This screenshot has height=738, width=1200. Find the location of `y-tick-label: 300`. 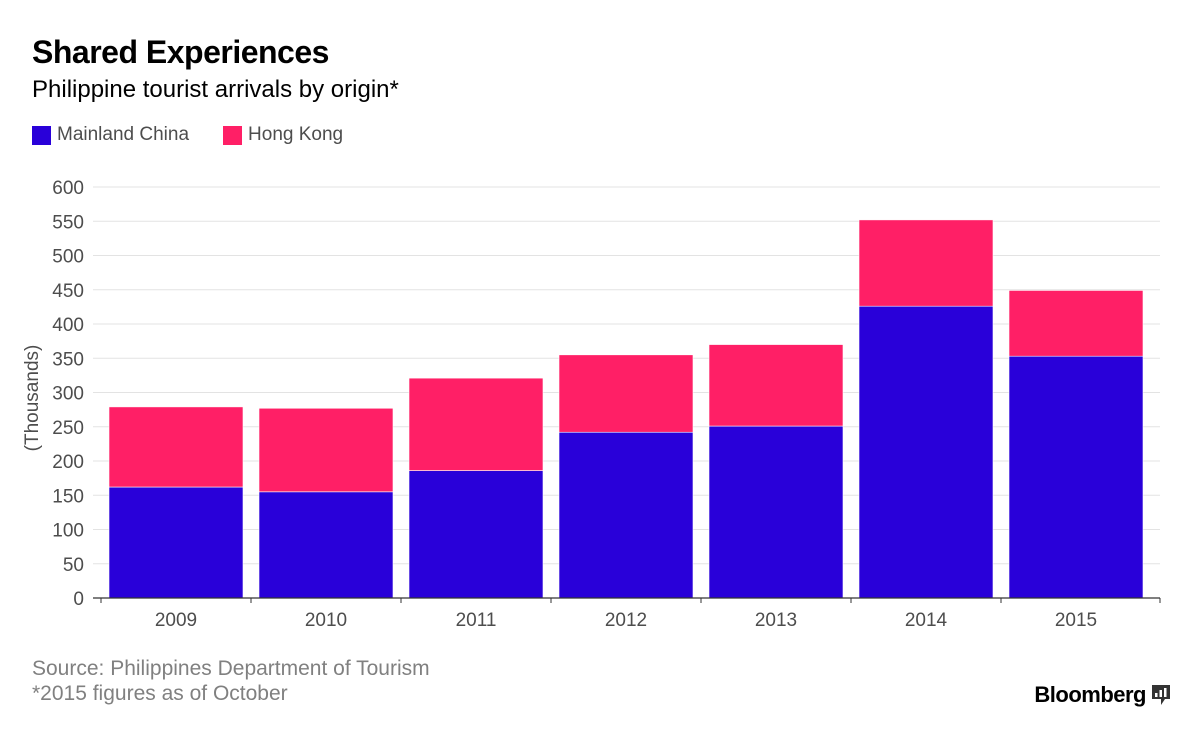

y-tick-label: 300 is located at coordinates (68, 394).